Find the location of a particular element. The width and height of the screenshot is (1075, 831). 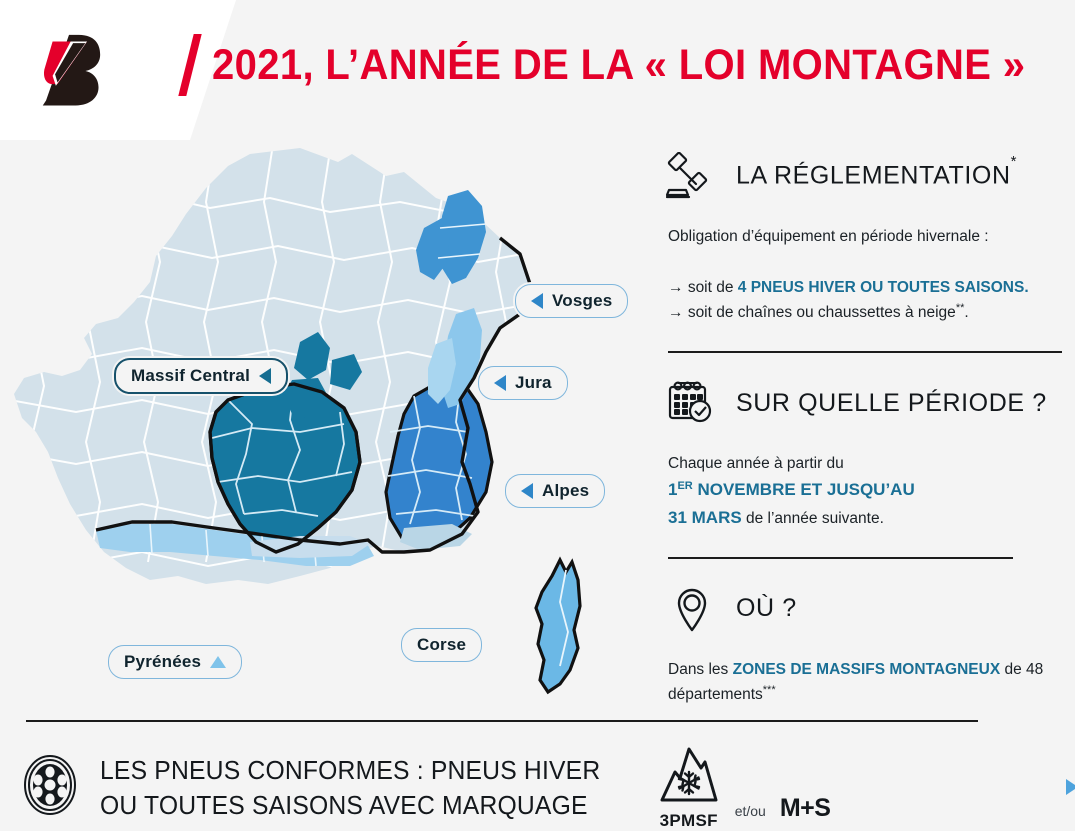

map-label-pyrenees: Pyrénées is located at coordinates (175, 662).